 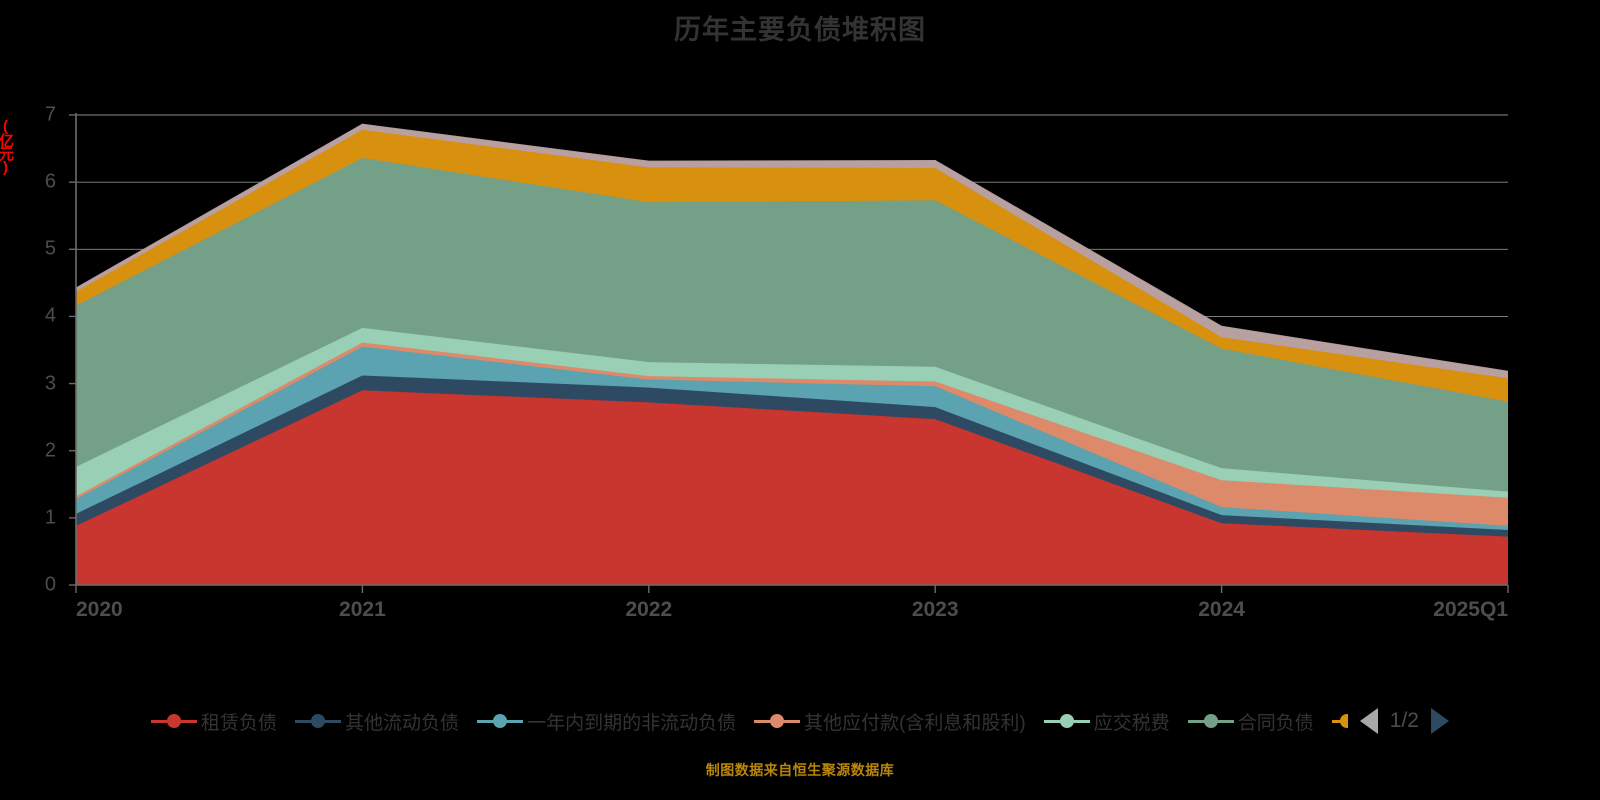 What do you see at coordinates (632, 723) in the screenshot?
I see `legend-item-label: 一年内到期的非流动负债` at bounding box center [632, 723].